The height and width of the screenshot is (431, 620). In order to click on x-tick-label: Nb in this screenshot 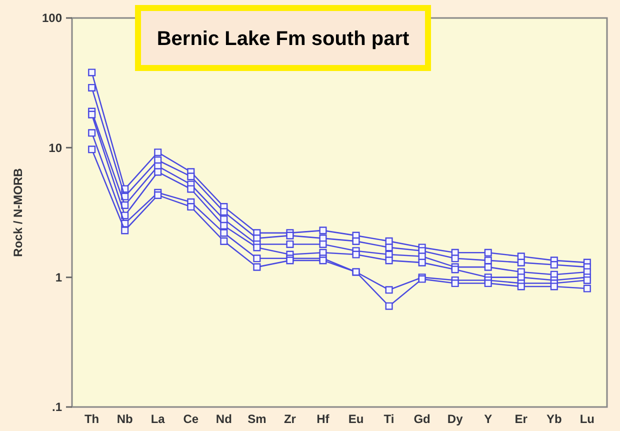, I will do `click(124, 419)`.